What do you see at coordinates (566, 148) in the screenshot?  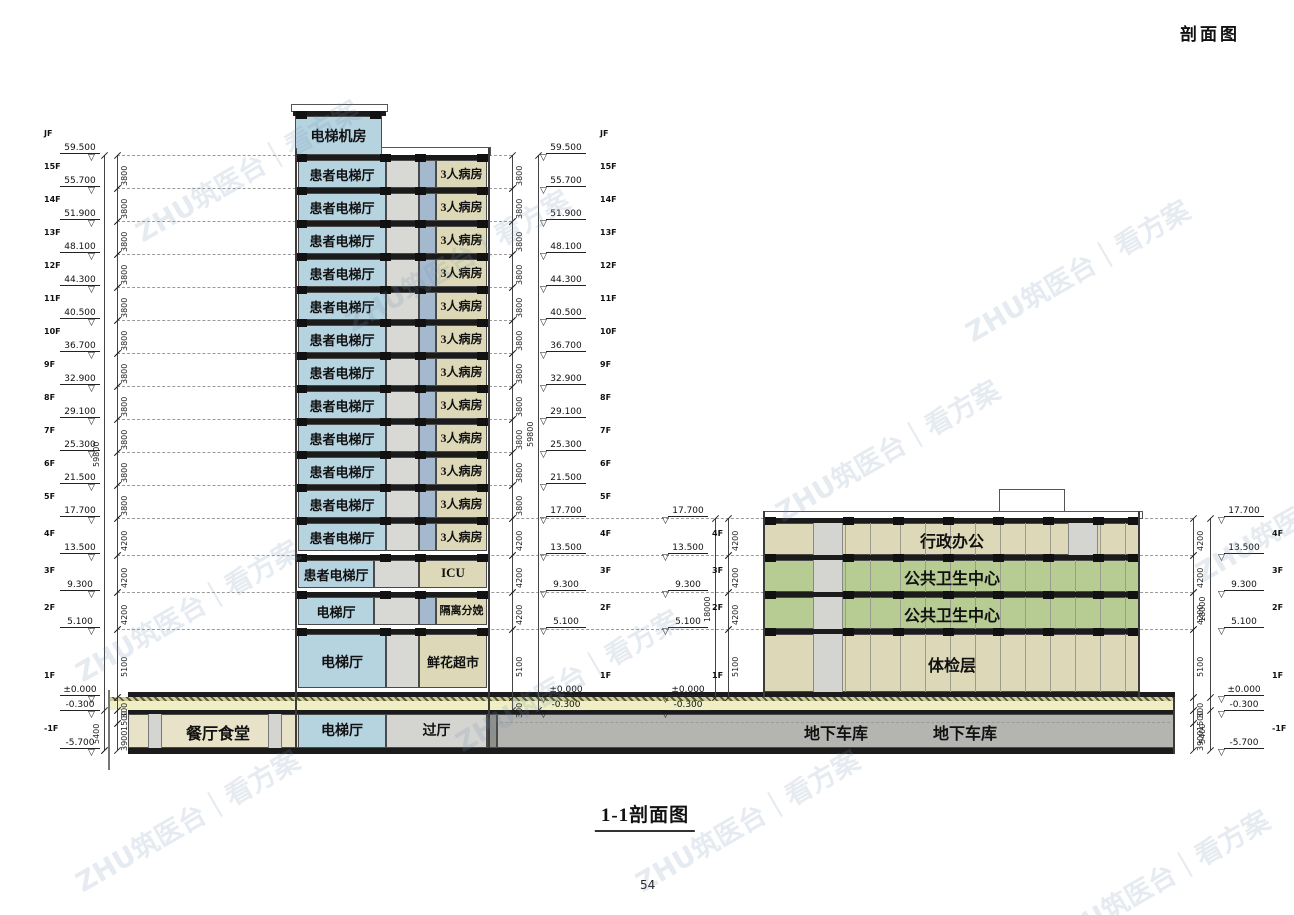 I see `level-value: 59.500` at bounding box center [566, 148].